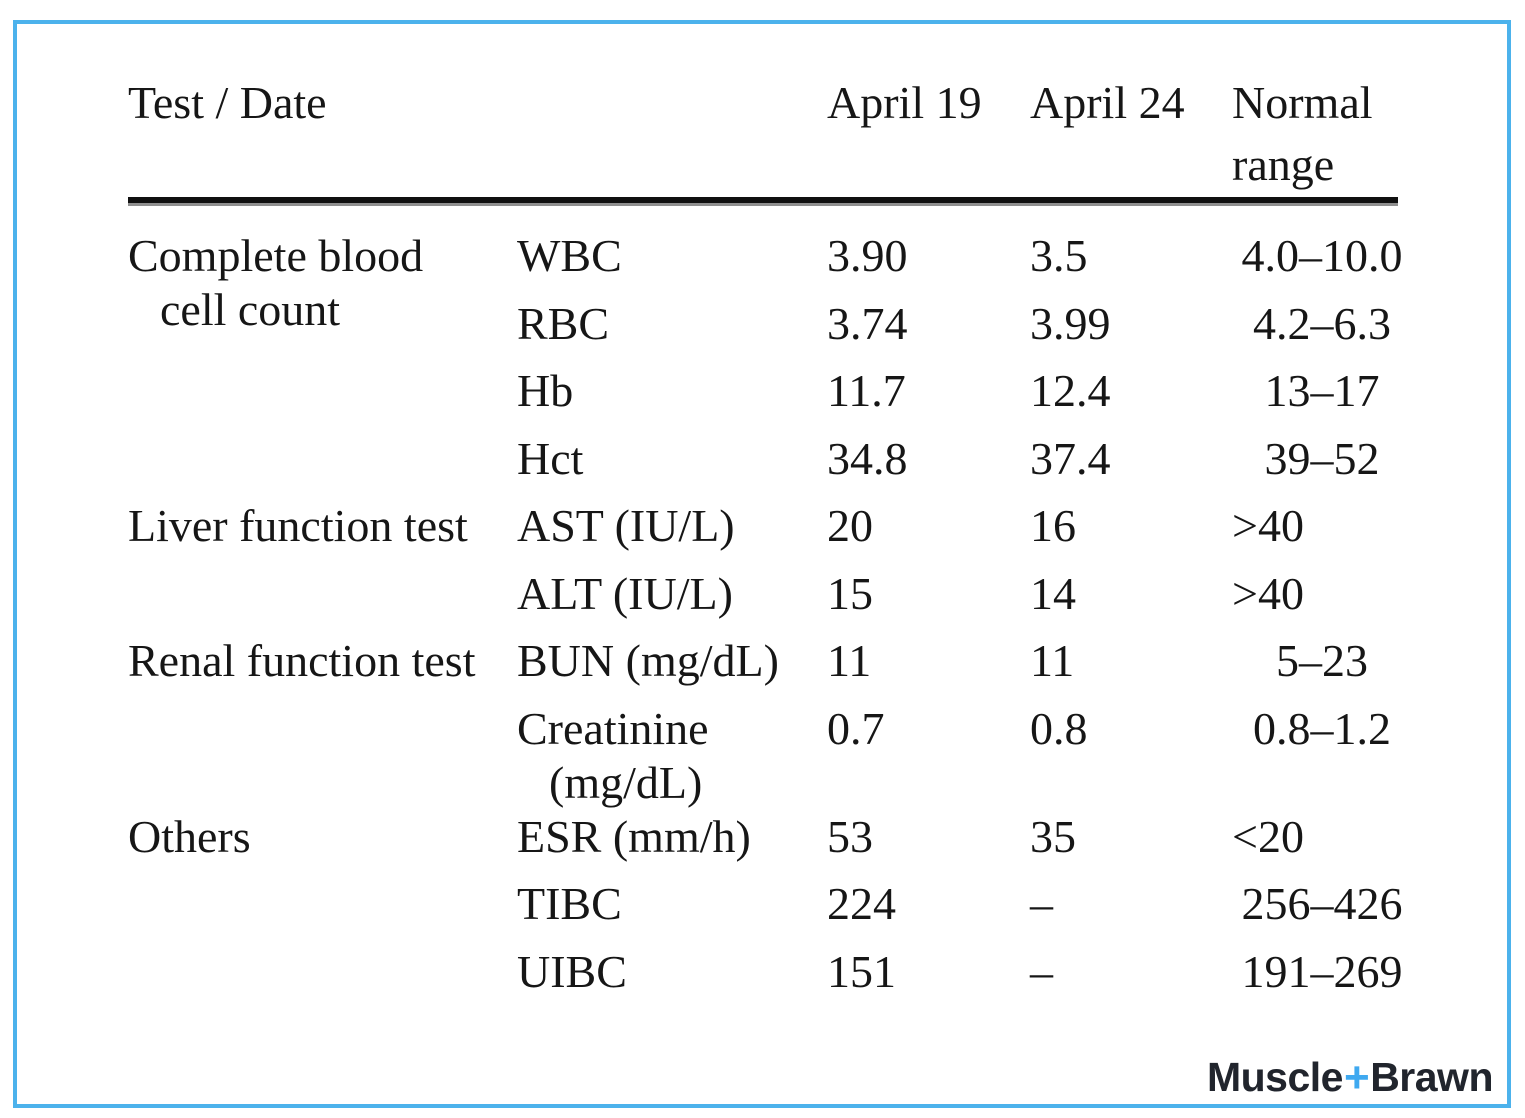 The height and width of the screenshot is (1118, 1525). I want to click on april19-value: 34.8, so click(867, 458).